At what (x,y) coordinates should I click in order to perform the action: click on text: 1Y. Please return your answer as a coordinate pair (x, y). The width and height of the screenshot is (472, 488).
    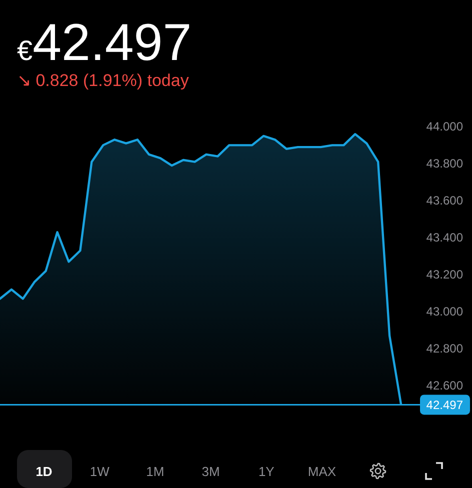
    Looking at the image, I should click on (266, 471).